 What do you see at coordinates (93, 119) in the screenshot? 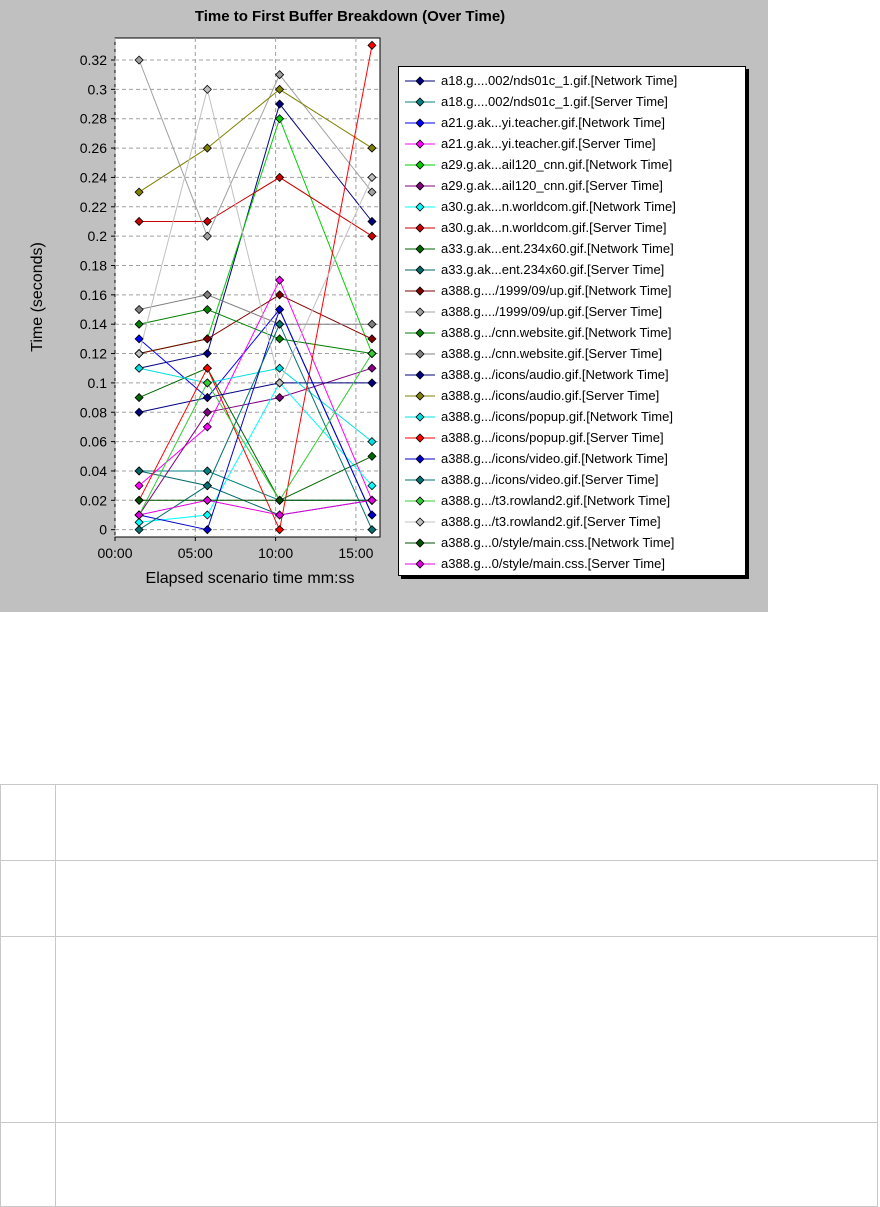
I see `y-tick-label: 0.28` at bounding box center [93, 119].